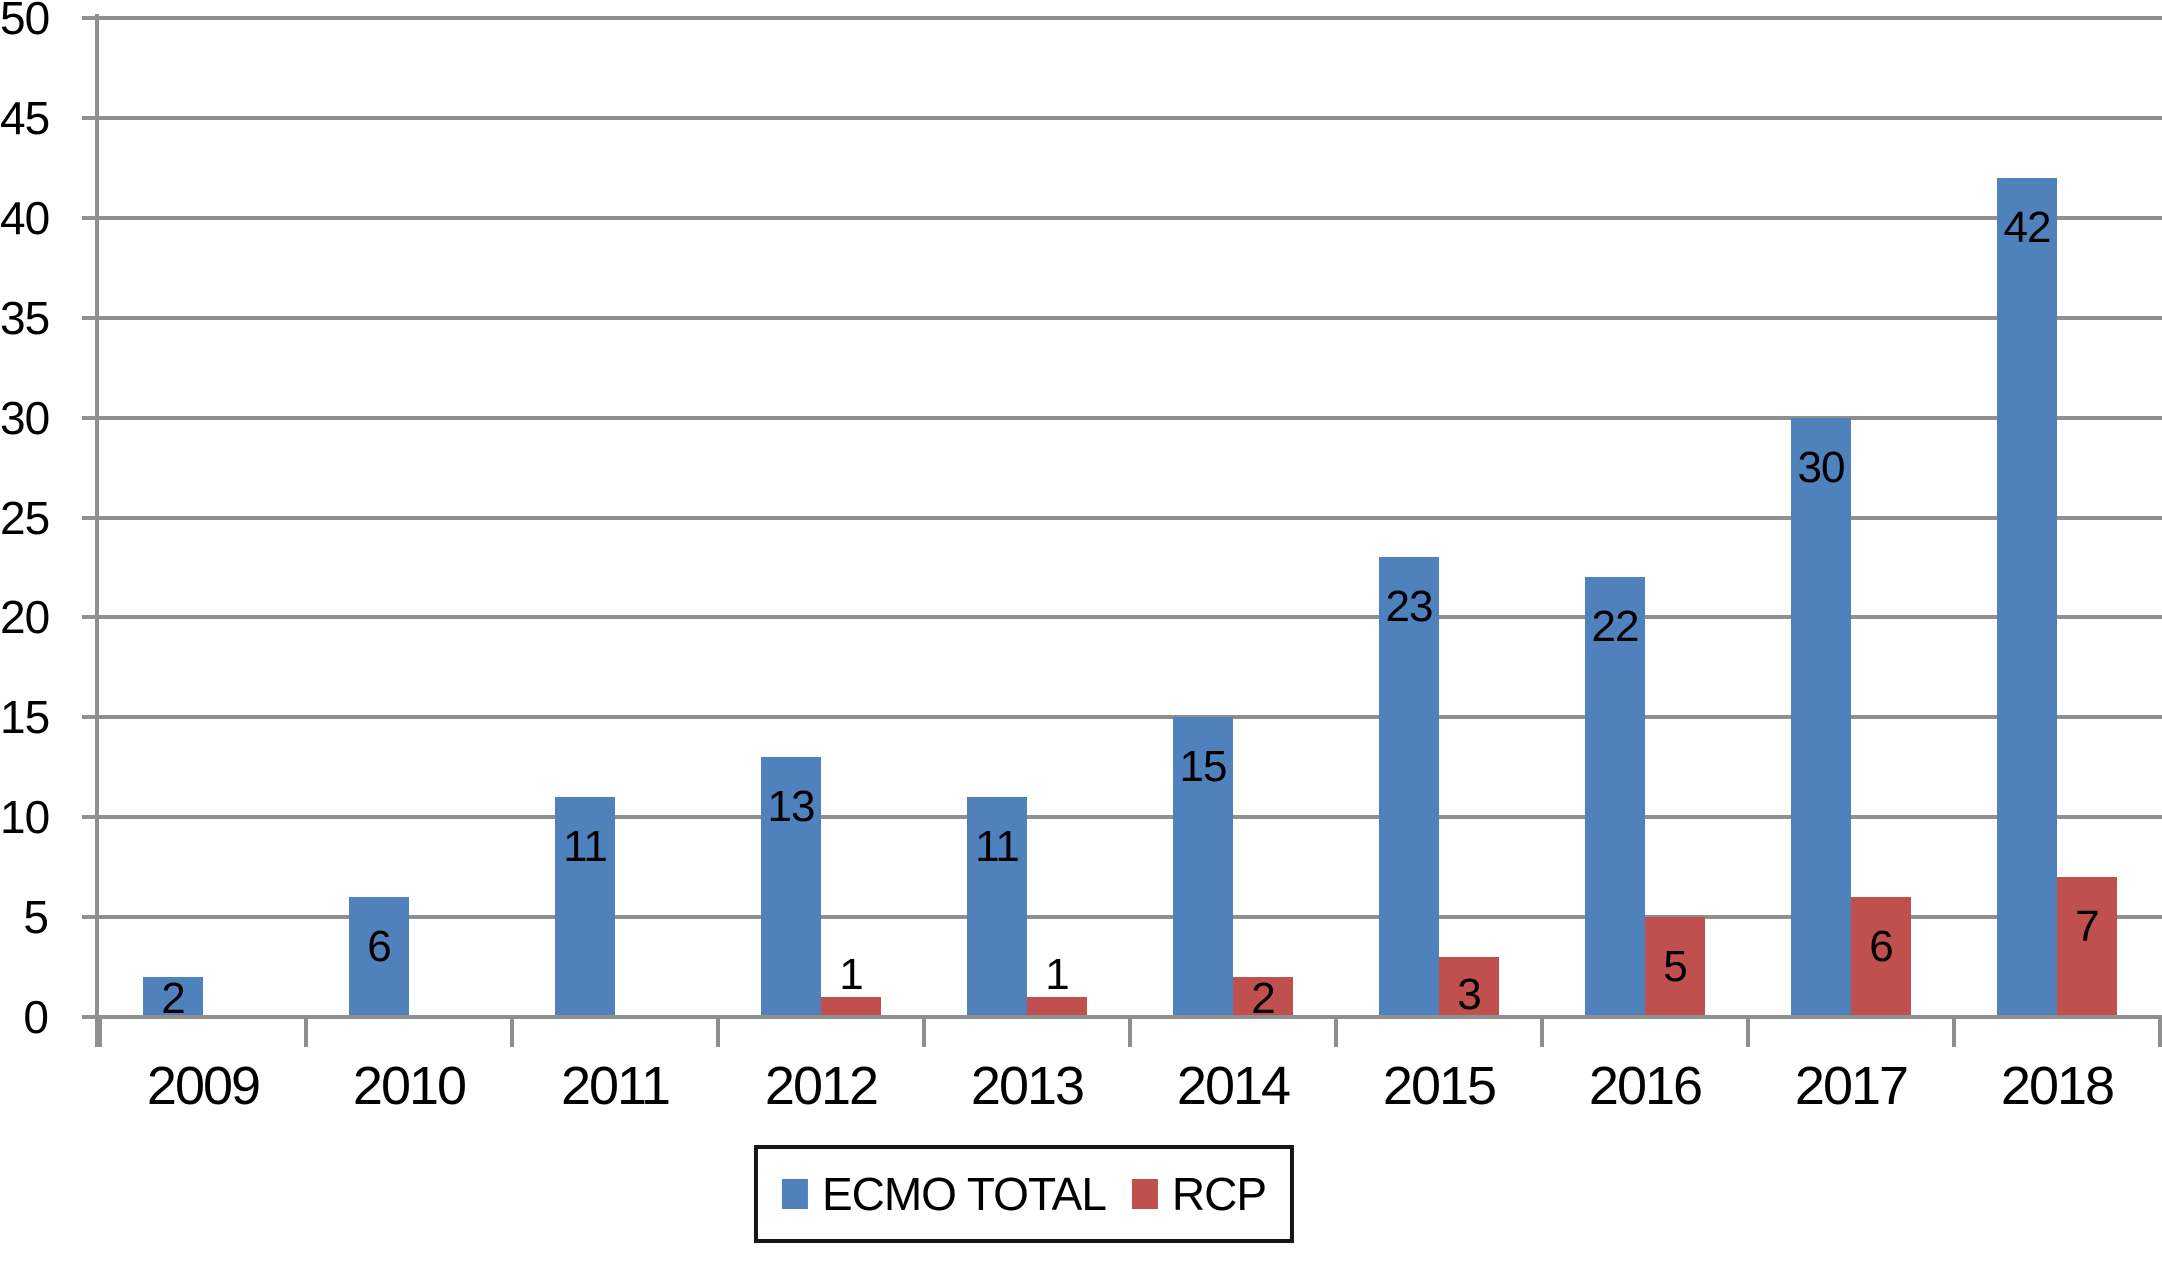 Image resolution: width=2162 pixels, height=1271 pixels. Describe the element at coordinates (203, 1086) in the screenshot. I see `x-category-label-2009: 2009` at that location.